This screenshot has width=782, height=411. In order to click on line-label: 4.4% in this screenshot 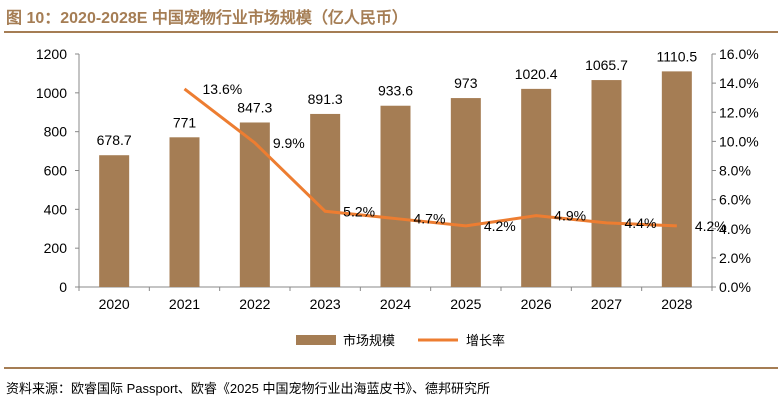, I will do `click(641, 223)`.